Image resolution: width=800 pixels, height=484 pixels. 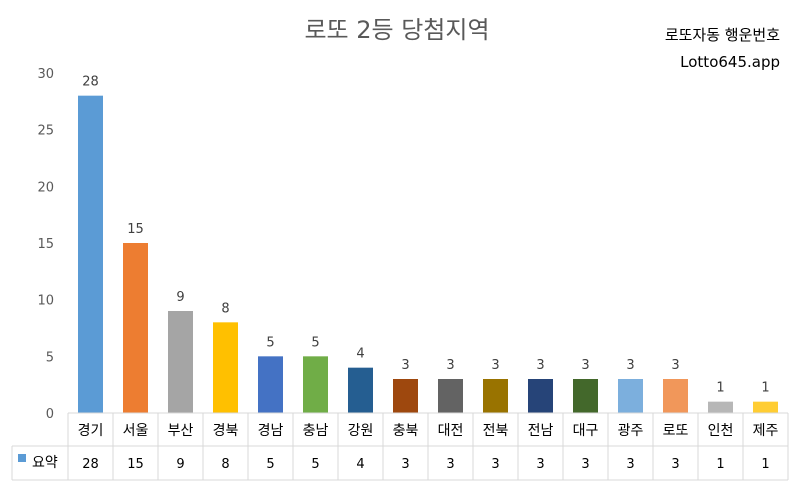 What do you see at coordinates (540, 396) in the screenshot?
I see `bar-전남` at bounding box center [540, 396].